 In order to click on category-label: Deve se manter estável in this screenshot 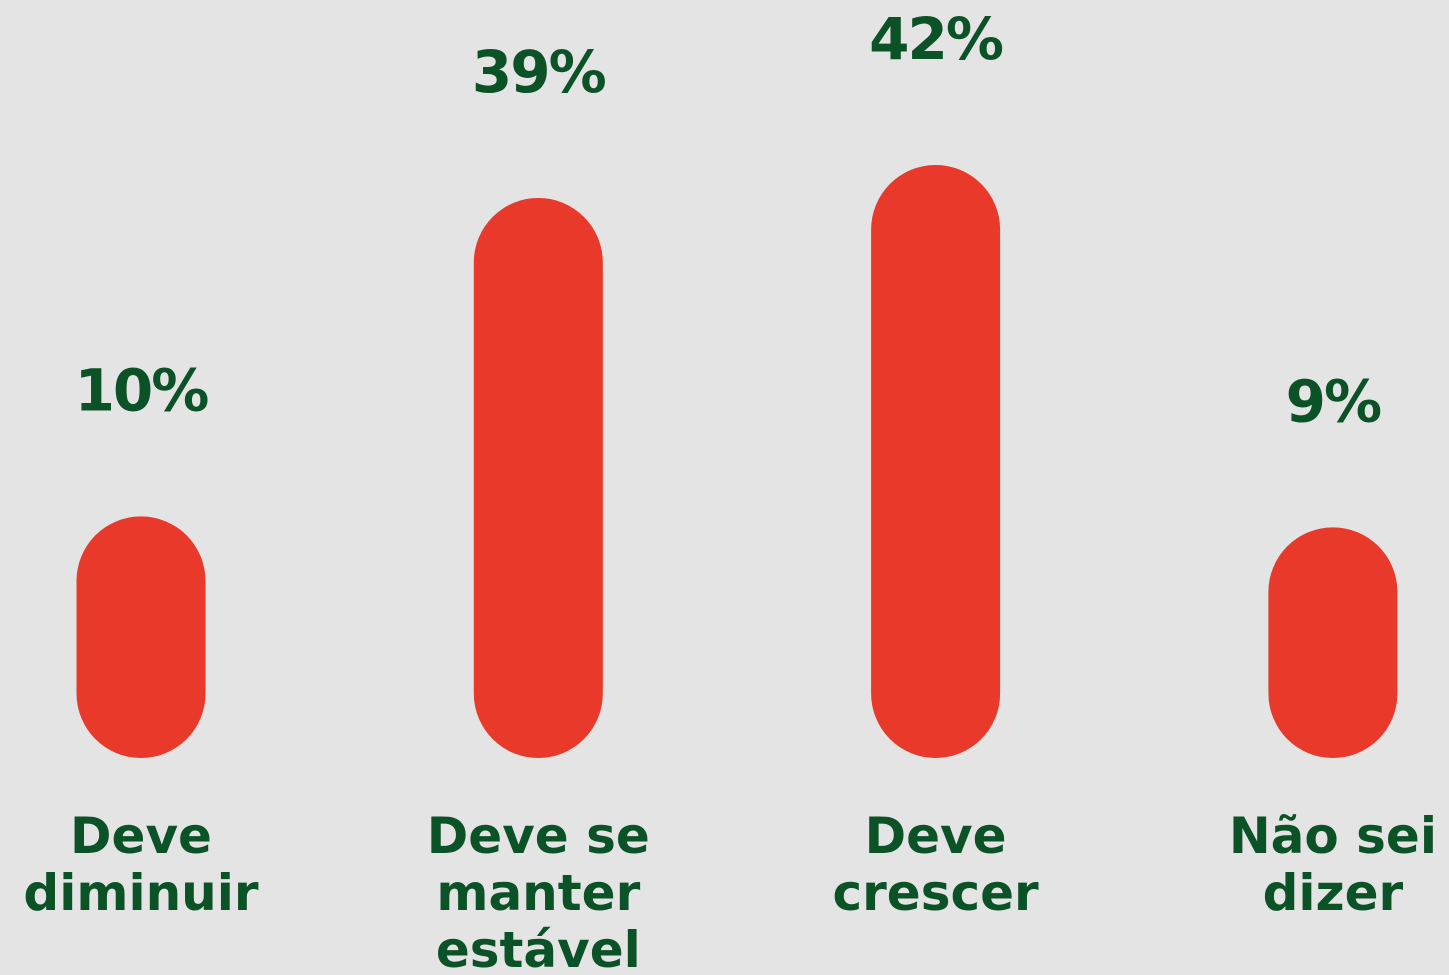, I will do `click(538, 891)`.